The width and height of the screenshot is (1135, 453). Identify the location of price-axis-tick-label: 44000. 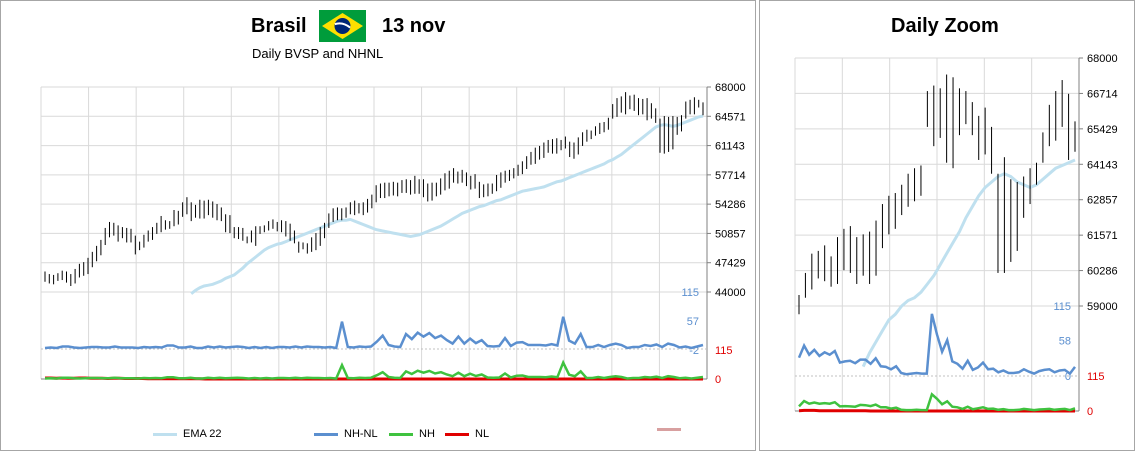
(730, 293).